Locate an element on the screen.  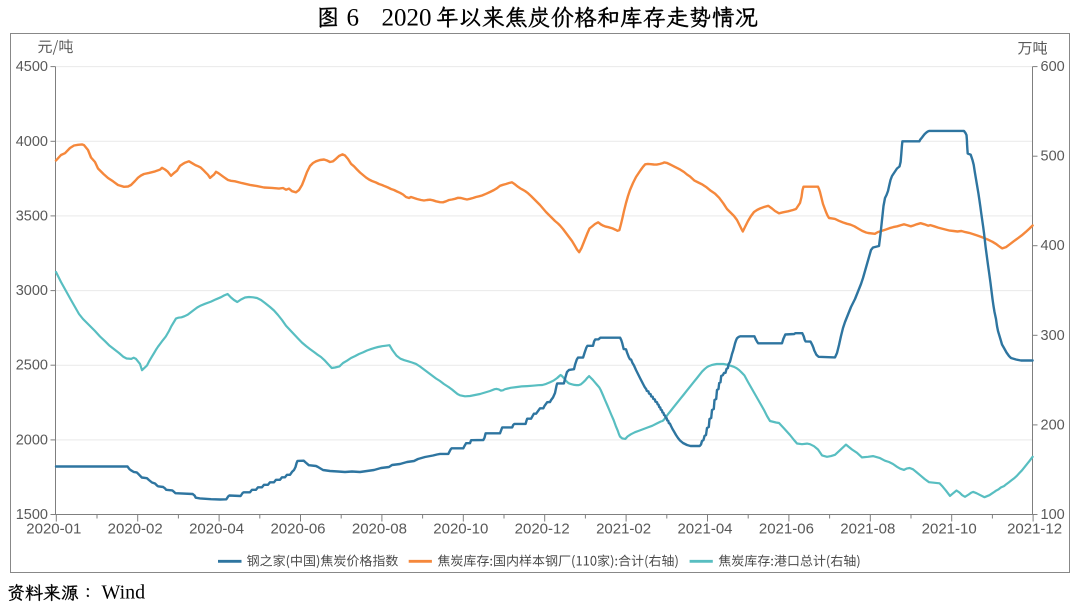
svg-text: 2020-08 is located at coordinates (379, 529).